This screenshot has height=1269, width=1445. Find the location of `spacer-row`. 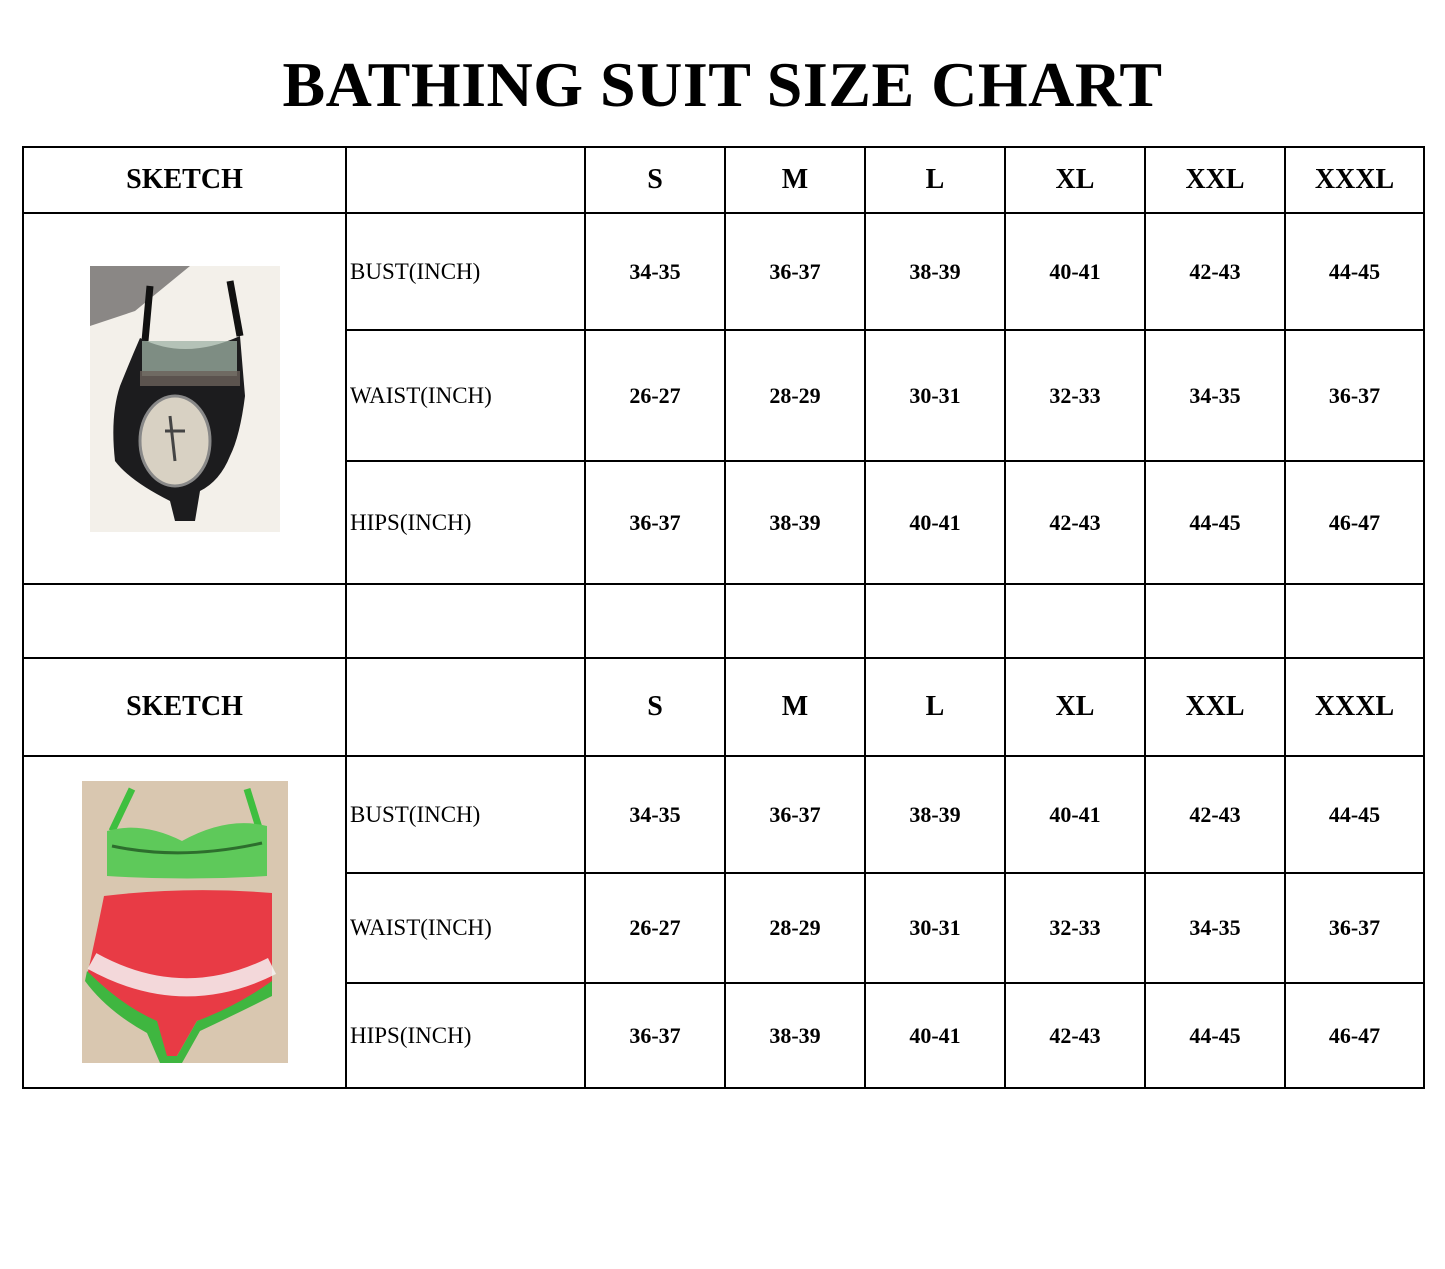

spacer-row is located at coordinates (723, 621).